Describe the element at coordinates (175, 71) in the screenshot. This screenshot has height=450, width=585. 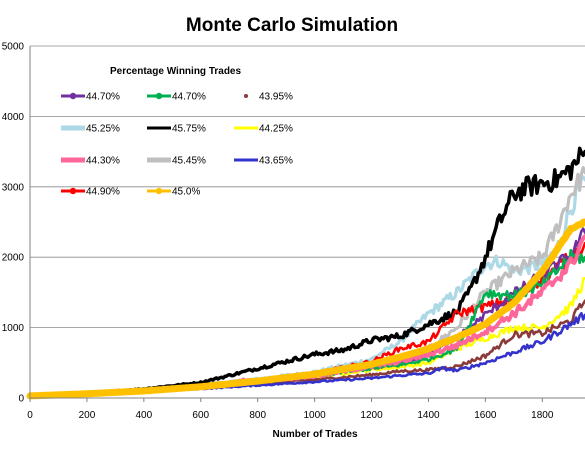
I see `legend-title: Percentage Winning Trades` at that location.